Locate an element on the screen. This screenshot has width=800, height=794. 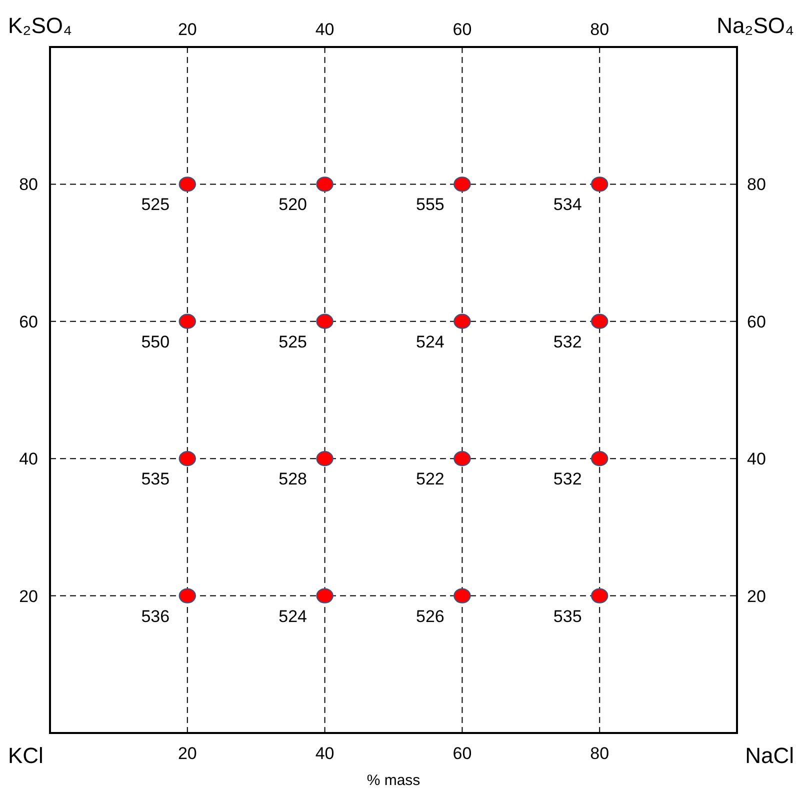
x-tick-label: 20 is located at coordinates (187, 29).